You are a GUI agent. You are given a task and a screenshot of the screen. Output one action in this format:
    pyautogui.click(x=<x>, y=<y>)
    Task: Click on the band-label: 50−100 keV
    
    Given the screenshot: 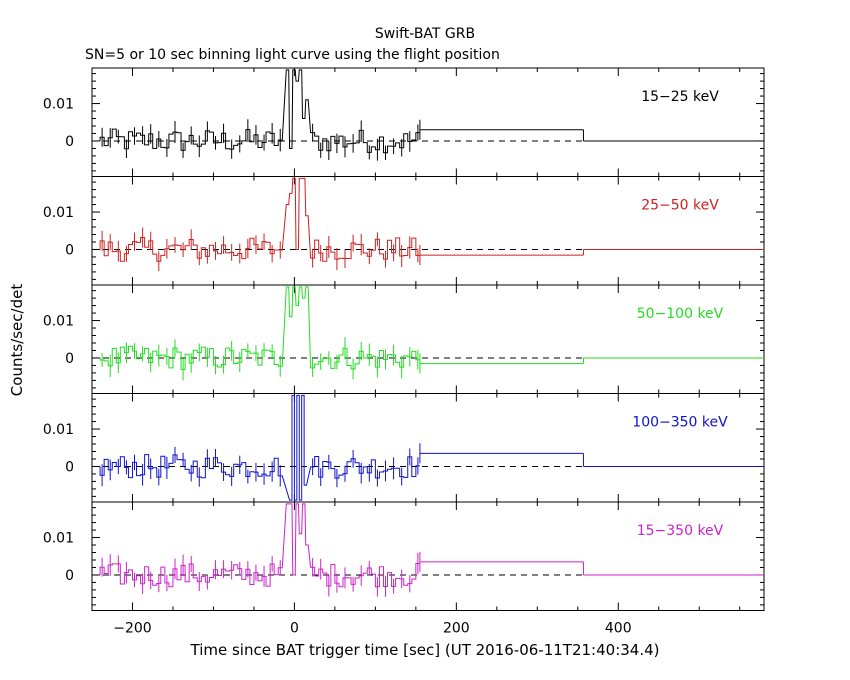 What is the action you would take?
    pyautogui.click(x=680, y=314)
    